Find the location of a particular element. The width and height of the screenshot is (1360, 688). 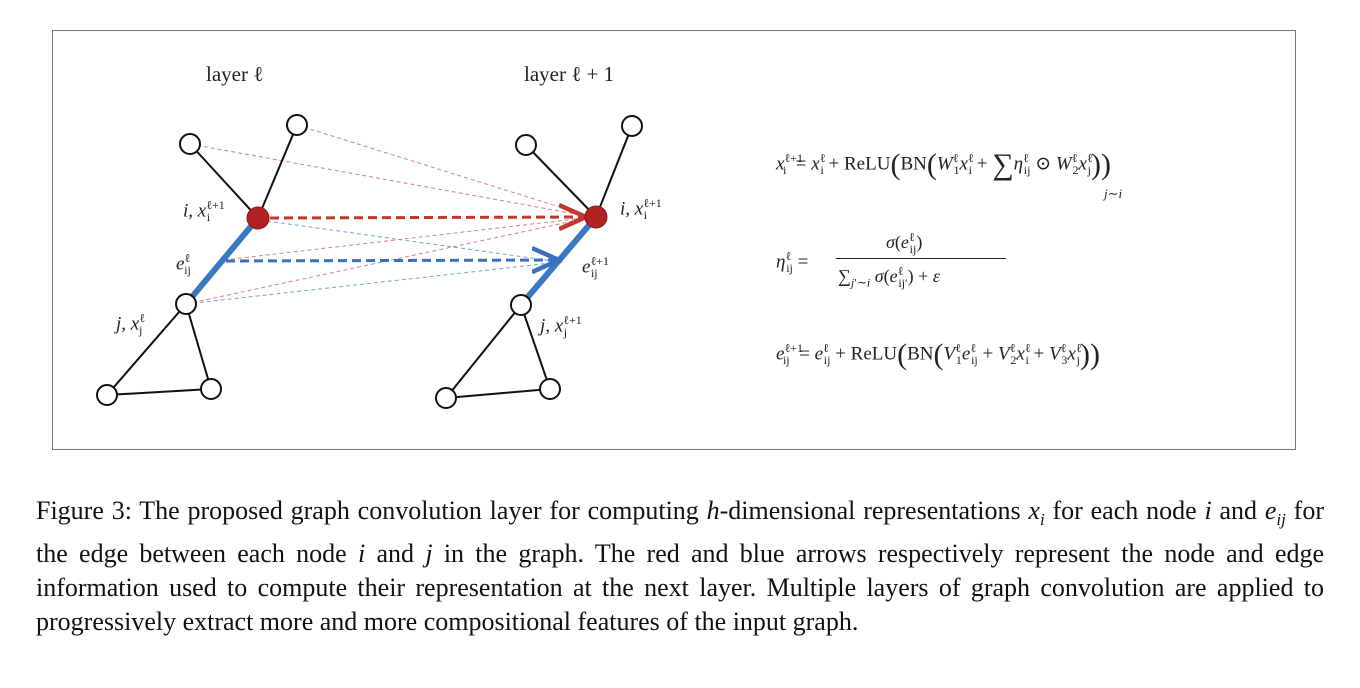

right-node-i is located at coordinates (596, 217).